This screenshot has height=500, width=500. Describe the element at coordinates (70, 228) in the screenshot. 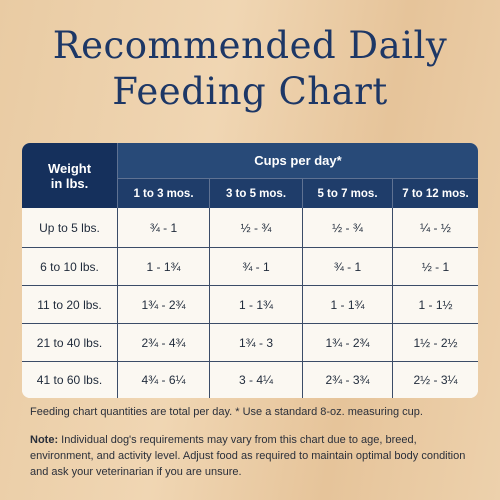

I see `weight-cell: Up to 5 lbs.` at that location.